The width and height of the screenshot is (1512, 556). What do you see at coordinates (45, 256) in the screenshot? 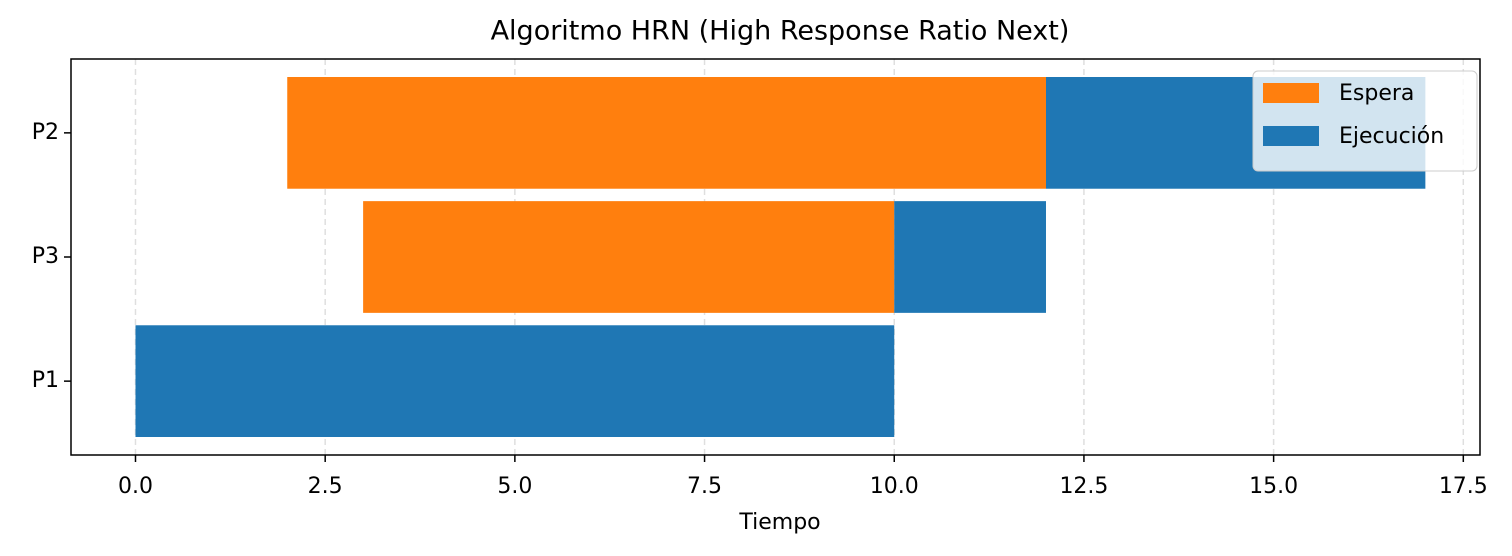
I see `y-tick-label: P3` at bounding box center [45, 256].